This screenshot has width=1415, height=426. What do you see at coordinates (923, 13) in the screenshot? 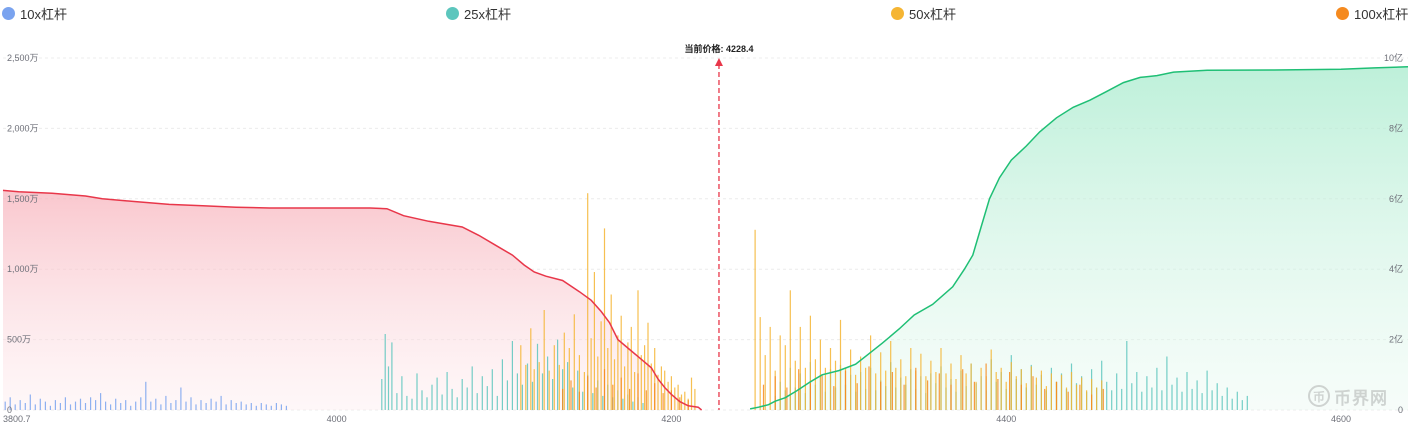
I see `legend-item-50x: 50x杠杆` at bounding box center [923, 13].